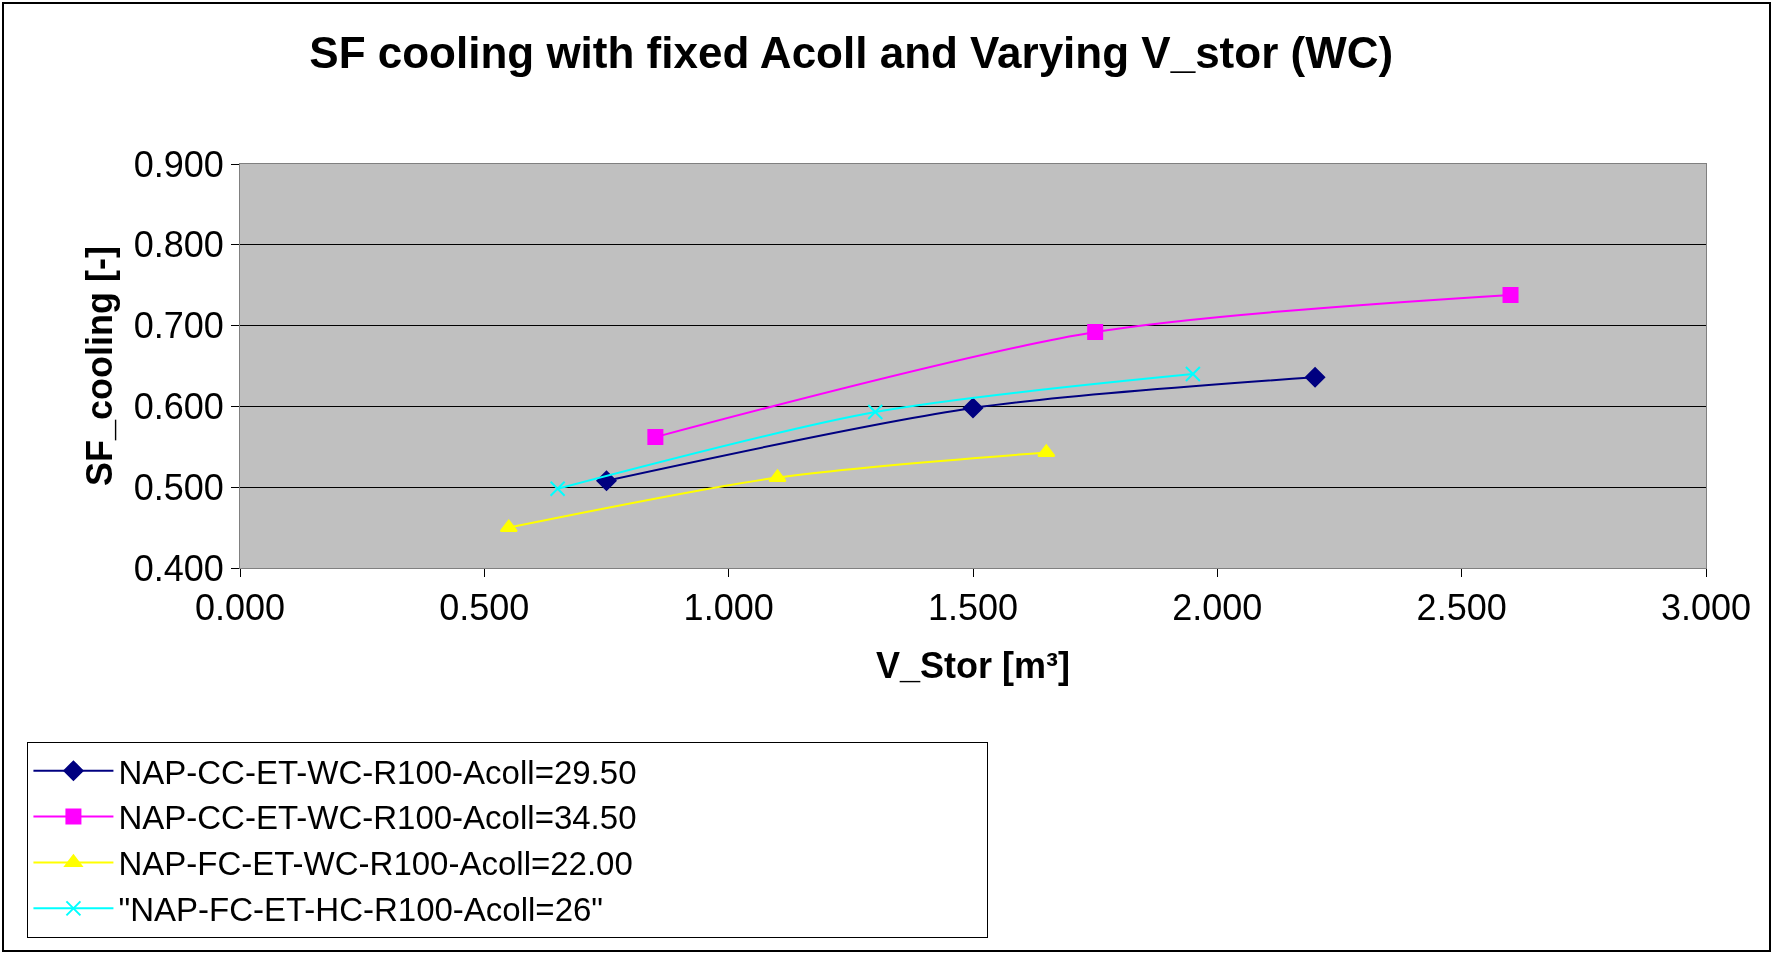 This screenshot has height=960, width=1779. Describe the element at coordinates (973, 665) in the screenshot. I see `x-axis-title: V_Stor [m³]` at that location.